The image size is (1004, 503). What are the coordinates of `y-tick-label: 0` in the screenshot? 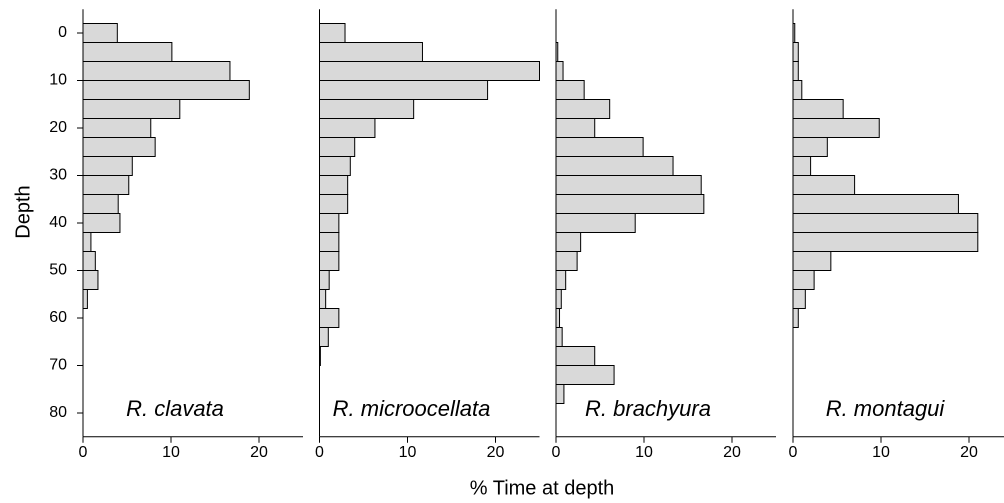 It's located at (62, 32).